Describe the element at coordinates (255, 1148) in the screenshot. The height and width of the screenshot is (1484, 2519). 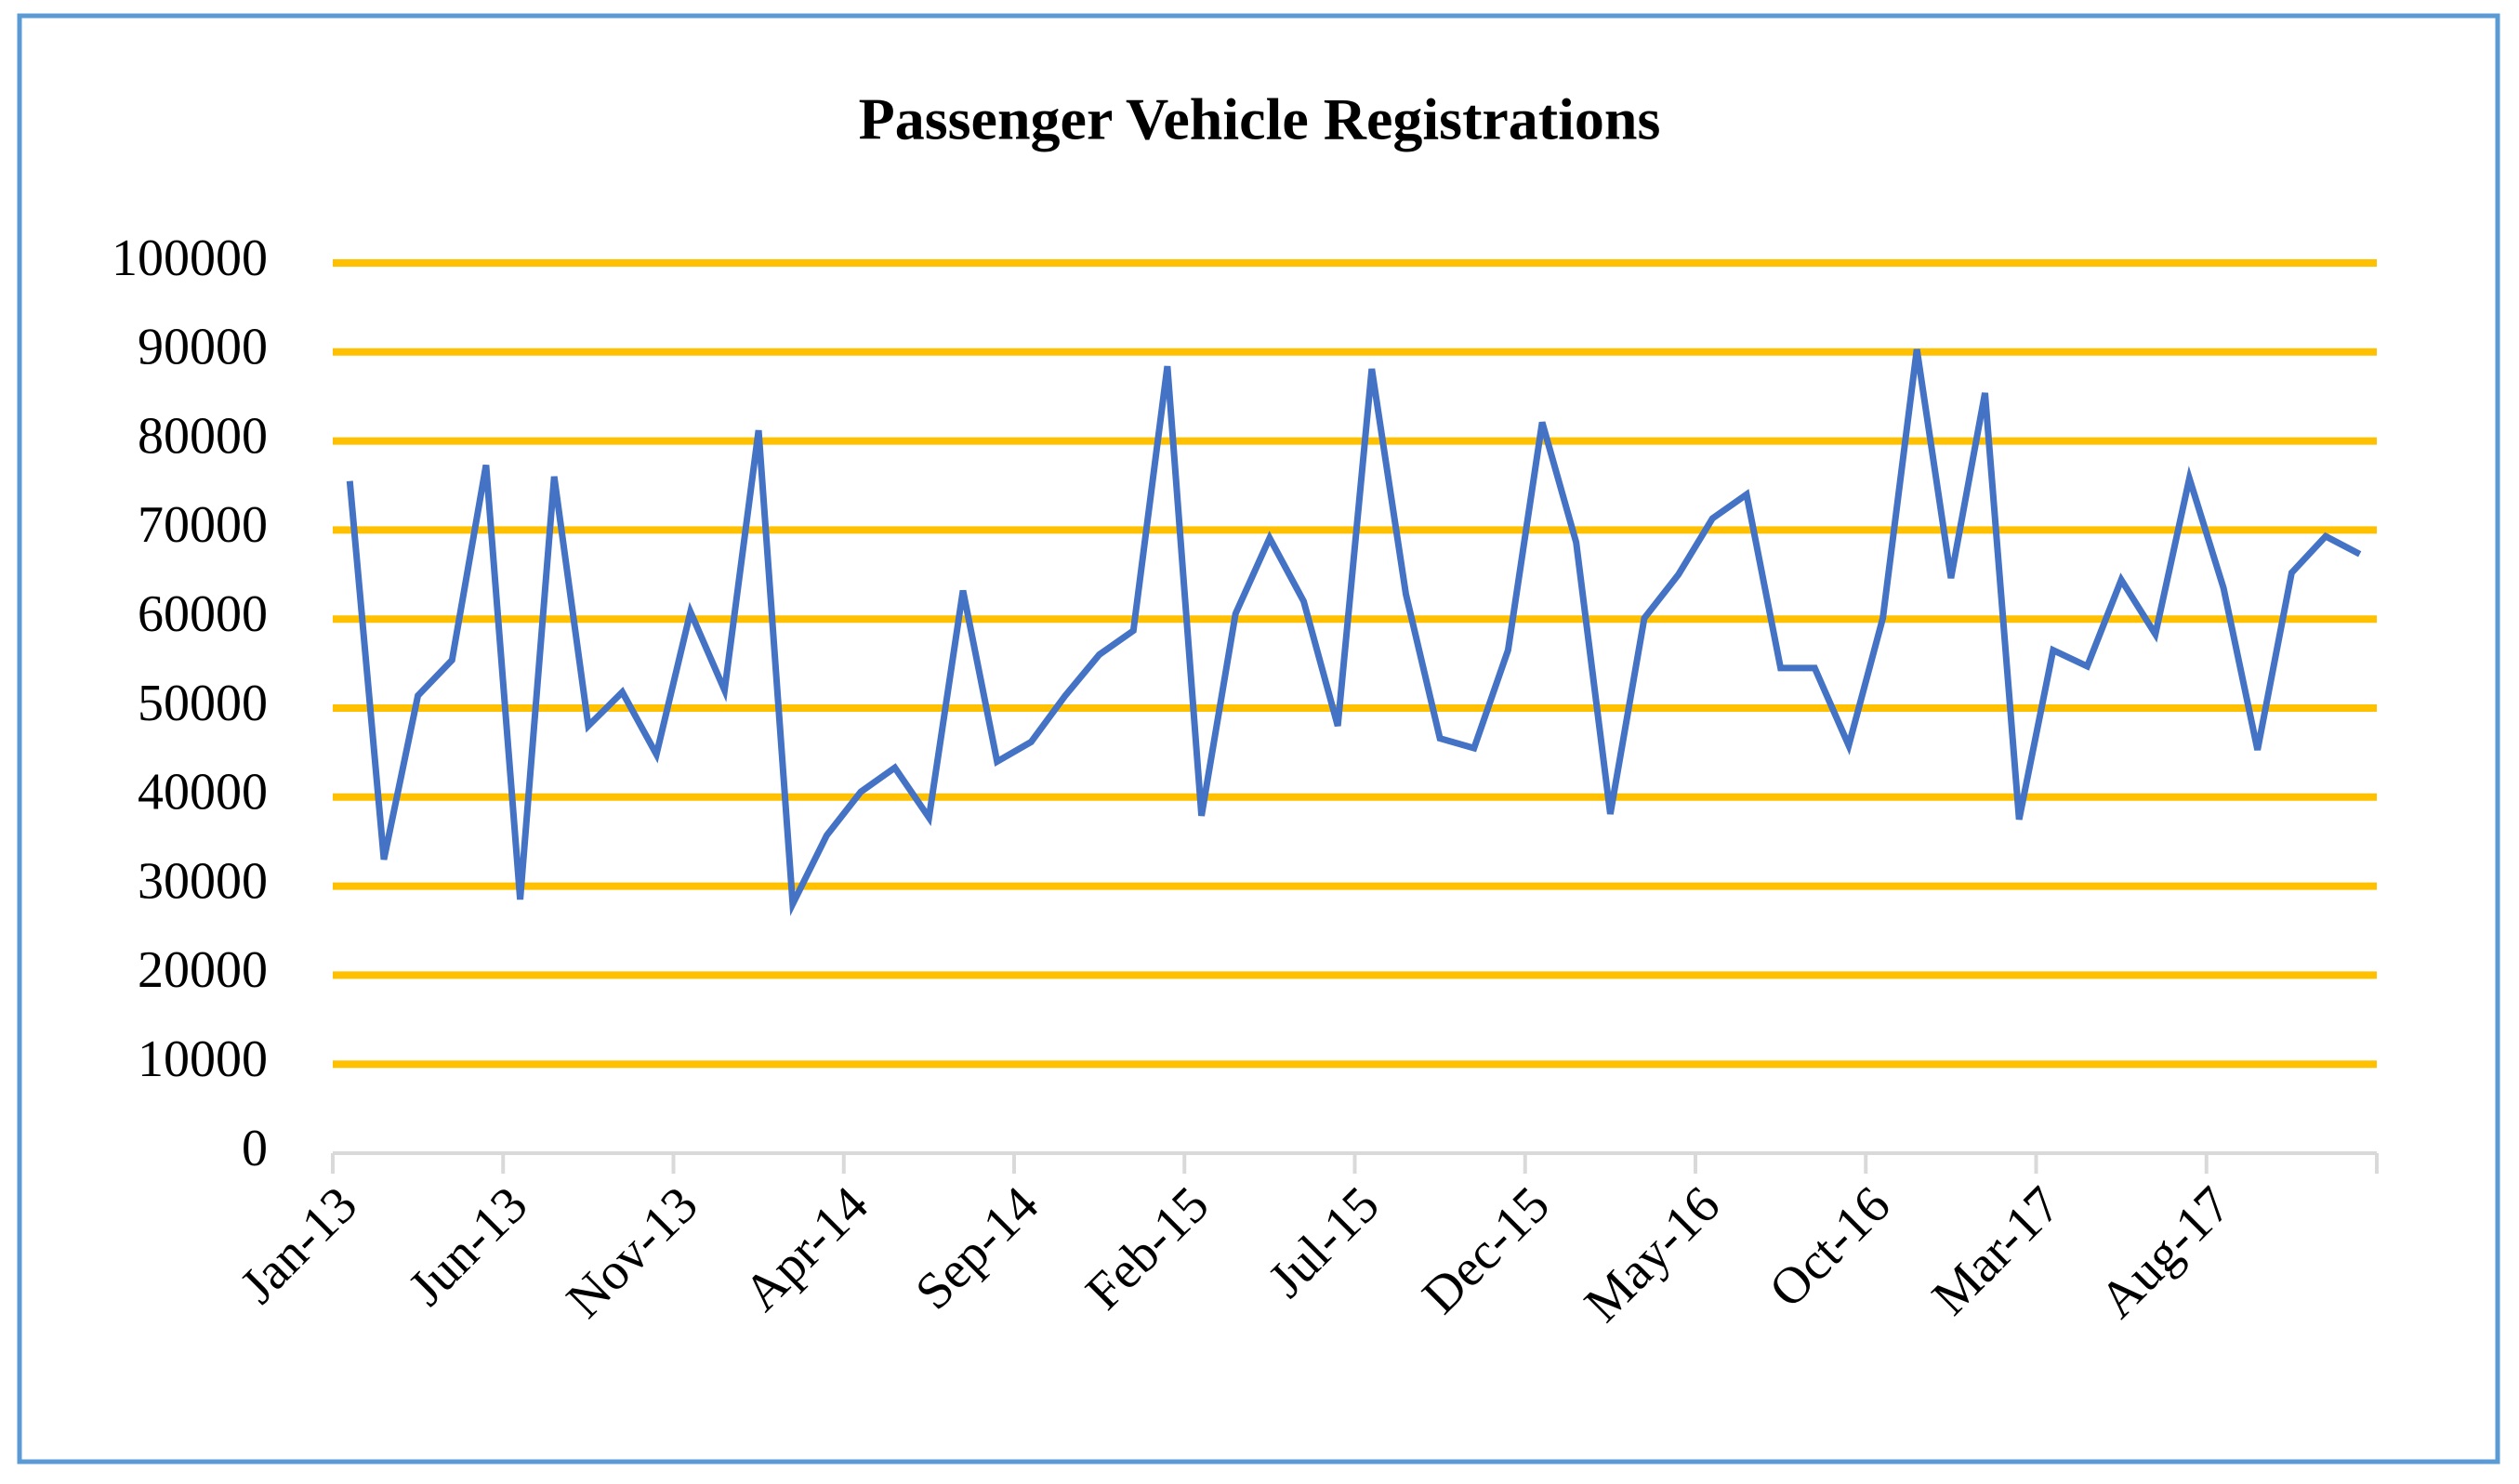
I see `y-tick-label: 0` at that location.